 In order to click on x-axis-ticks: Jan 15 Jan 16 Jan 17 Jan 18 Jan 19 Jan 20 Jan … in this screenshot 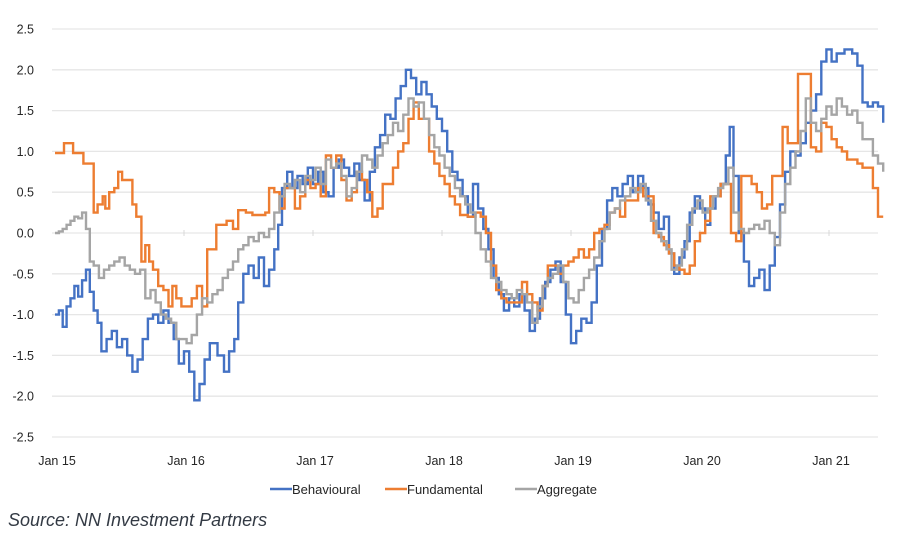, I will do `click(444, 461)`.